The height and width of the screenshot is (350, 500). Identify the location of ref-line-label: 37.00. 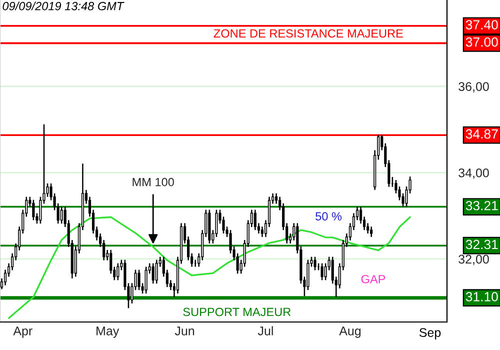
(482, 42).